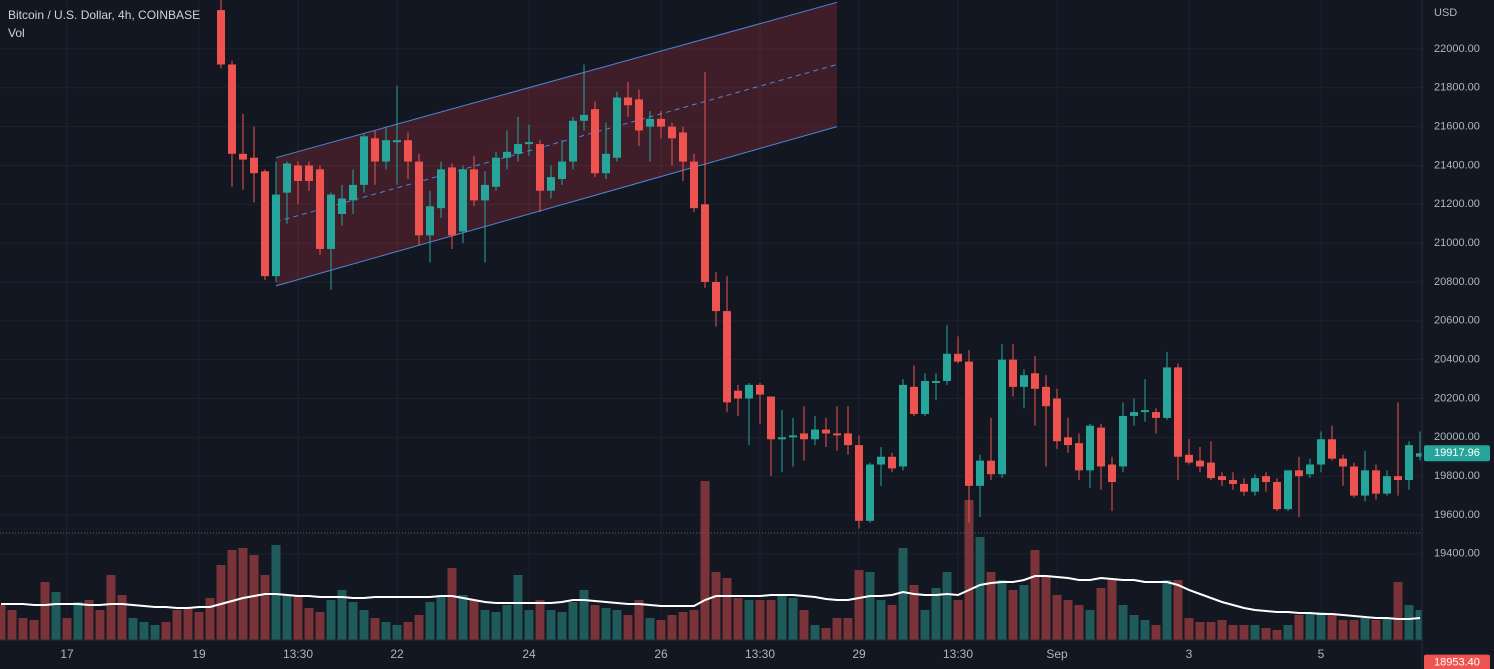  What do you see at coordinates (104, 15) in the screenshot?
I see `chart-title: Bitcoin / U.S. Dollar, 4h, COINBASE` at bounding box center [104, 15].